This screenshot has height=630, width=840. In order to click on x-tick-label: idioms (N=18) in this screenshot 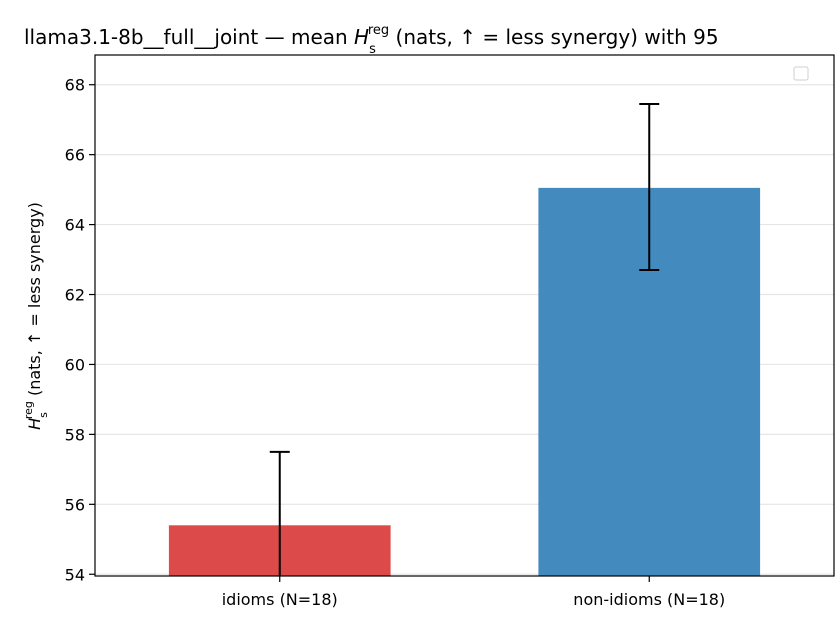, I will do `click(280, 599)`.